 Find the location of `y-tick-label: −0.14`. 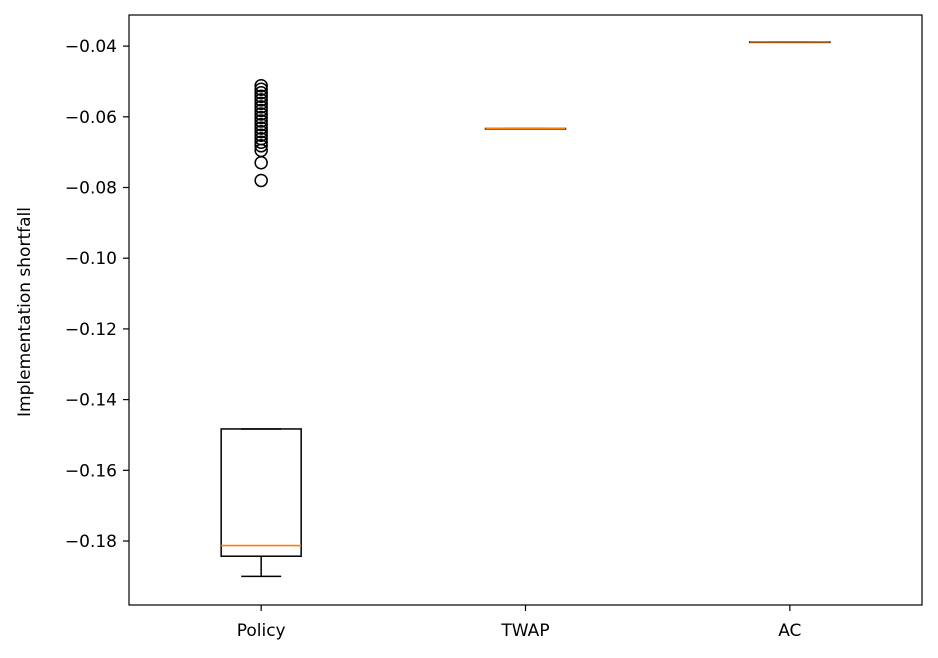

y-tick-label: −0.14 is located at coordinates (91, 401).